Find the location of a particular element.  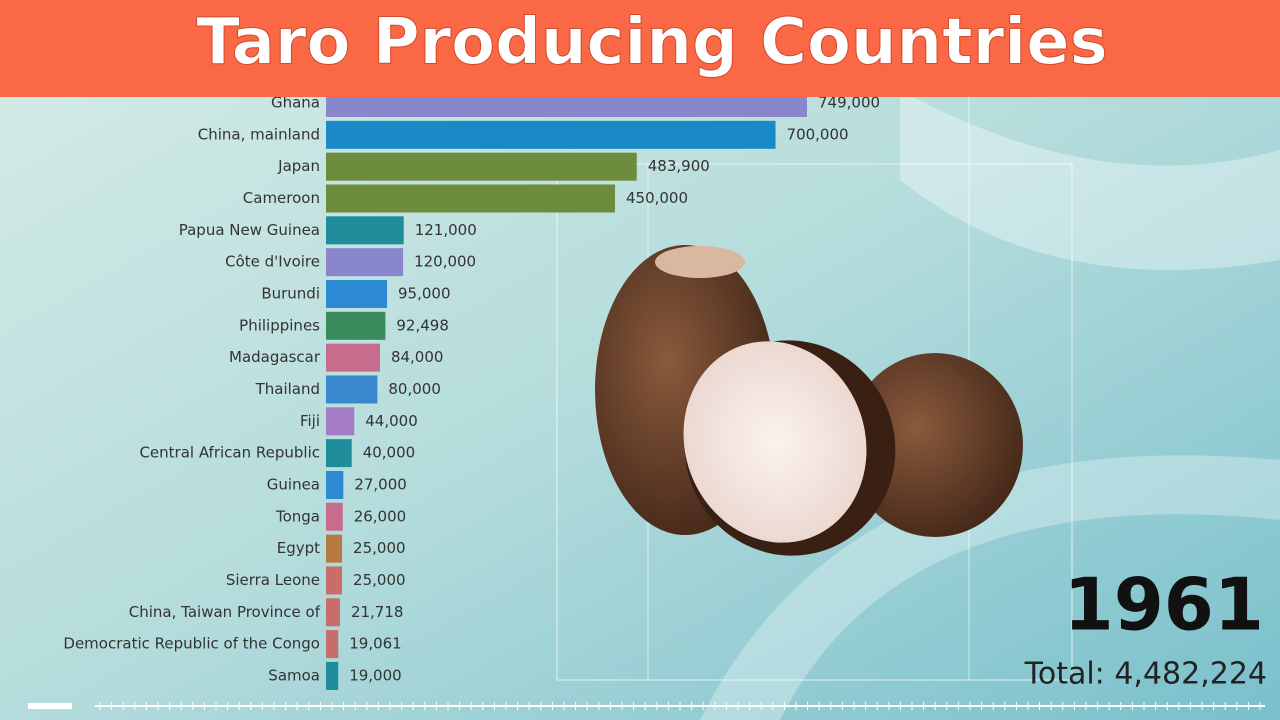

value-label: 450,000 is located at coordinates (657, 198).